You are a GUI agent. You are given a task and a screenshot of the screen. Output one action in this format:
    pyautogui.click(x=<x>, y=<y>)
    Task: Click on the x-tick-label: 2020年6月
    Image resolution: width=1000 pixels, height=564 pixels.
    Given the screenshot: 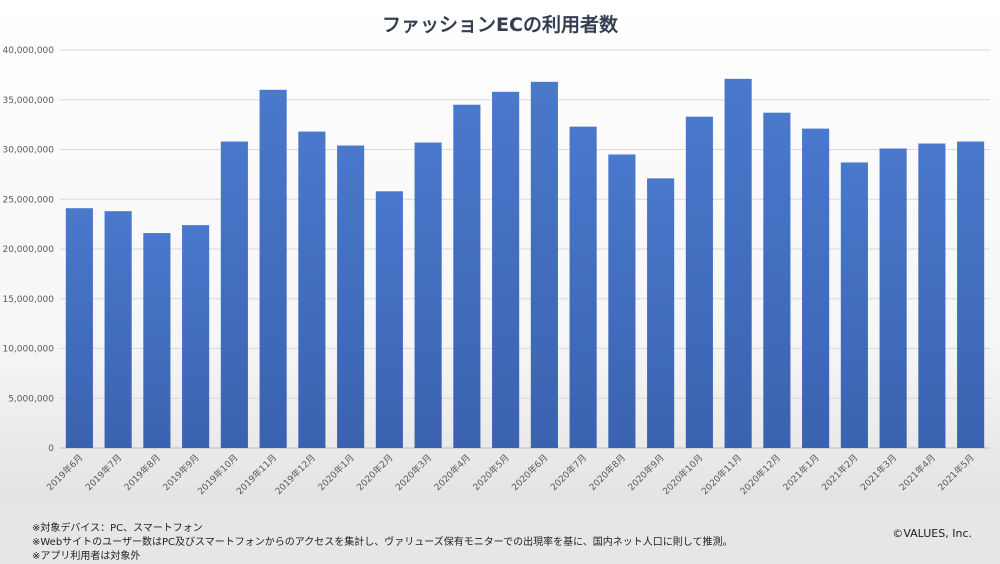 What is the action you would take?
    pyautogui.click(x=529, y=472)
    